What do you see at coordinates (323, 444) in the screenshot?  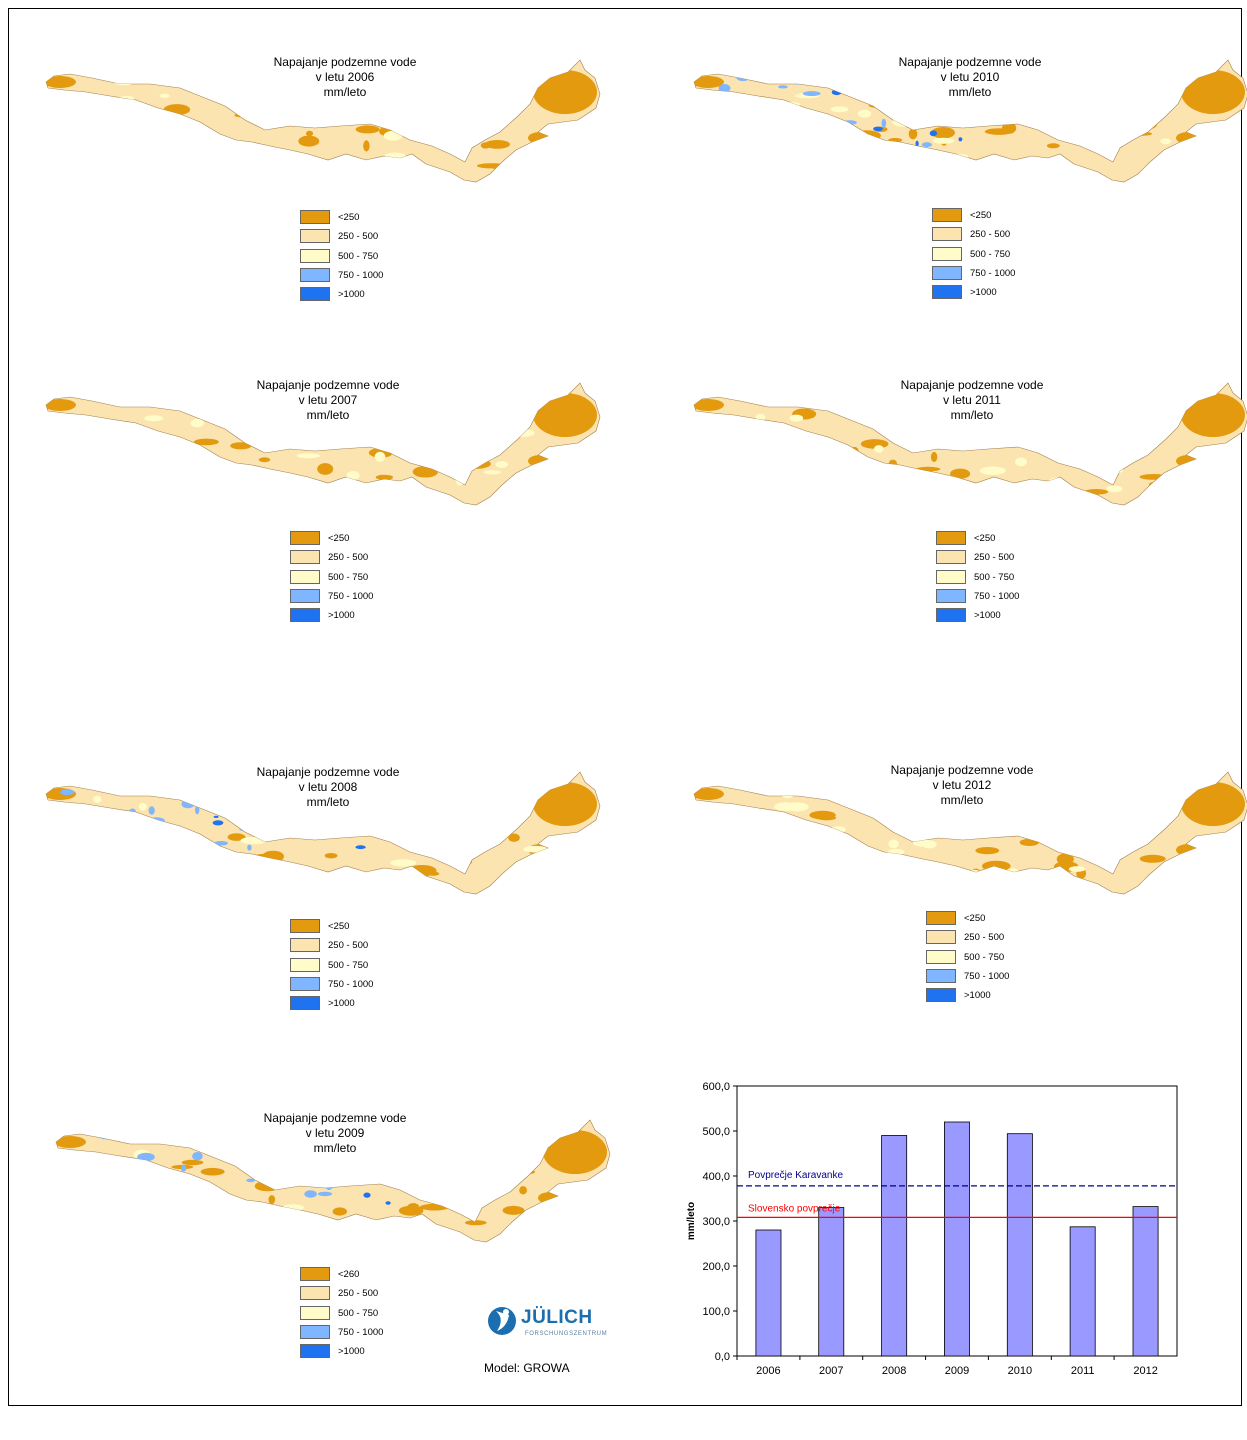 I see `recharge-map-2007` at bounding box center [323, 444].